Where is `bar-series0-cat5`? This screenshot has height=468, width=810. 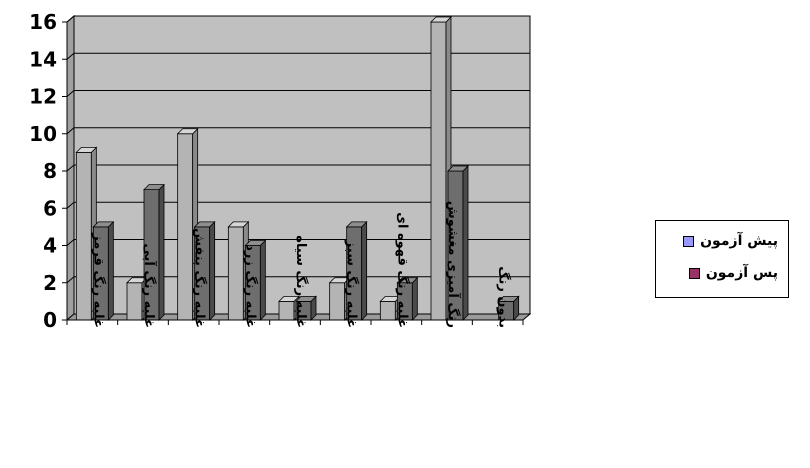 bar-series0-cat5 is located at coordinates (337, 301).